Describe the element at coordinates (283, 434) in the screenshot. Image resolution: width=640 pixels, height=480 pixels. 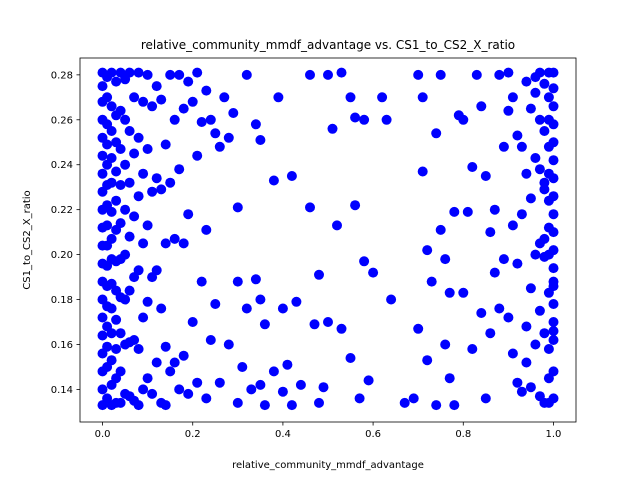
I see `x-tick-label: 0.4` at that location.